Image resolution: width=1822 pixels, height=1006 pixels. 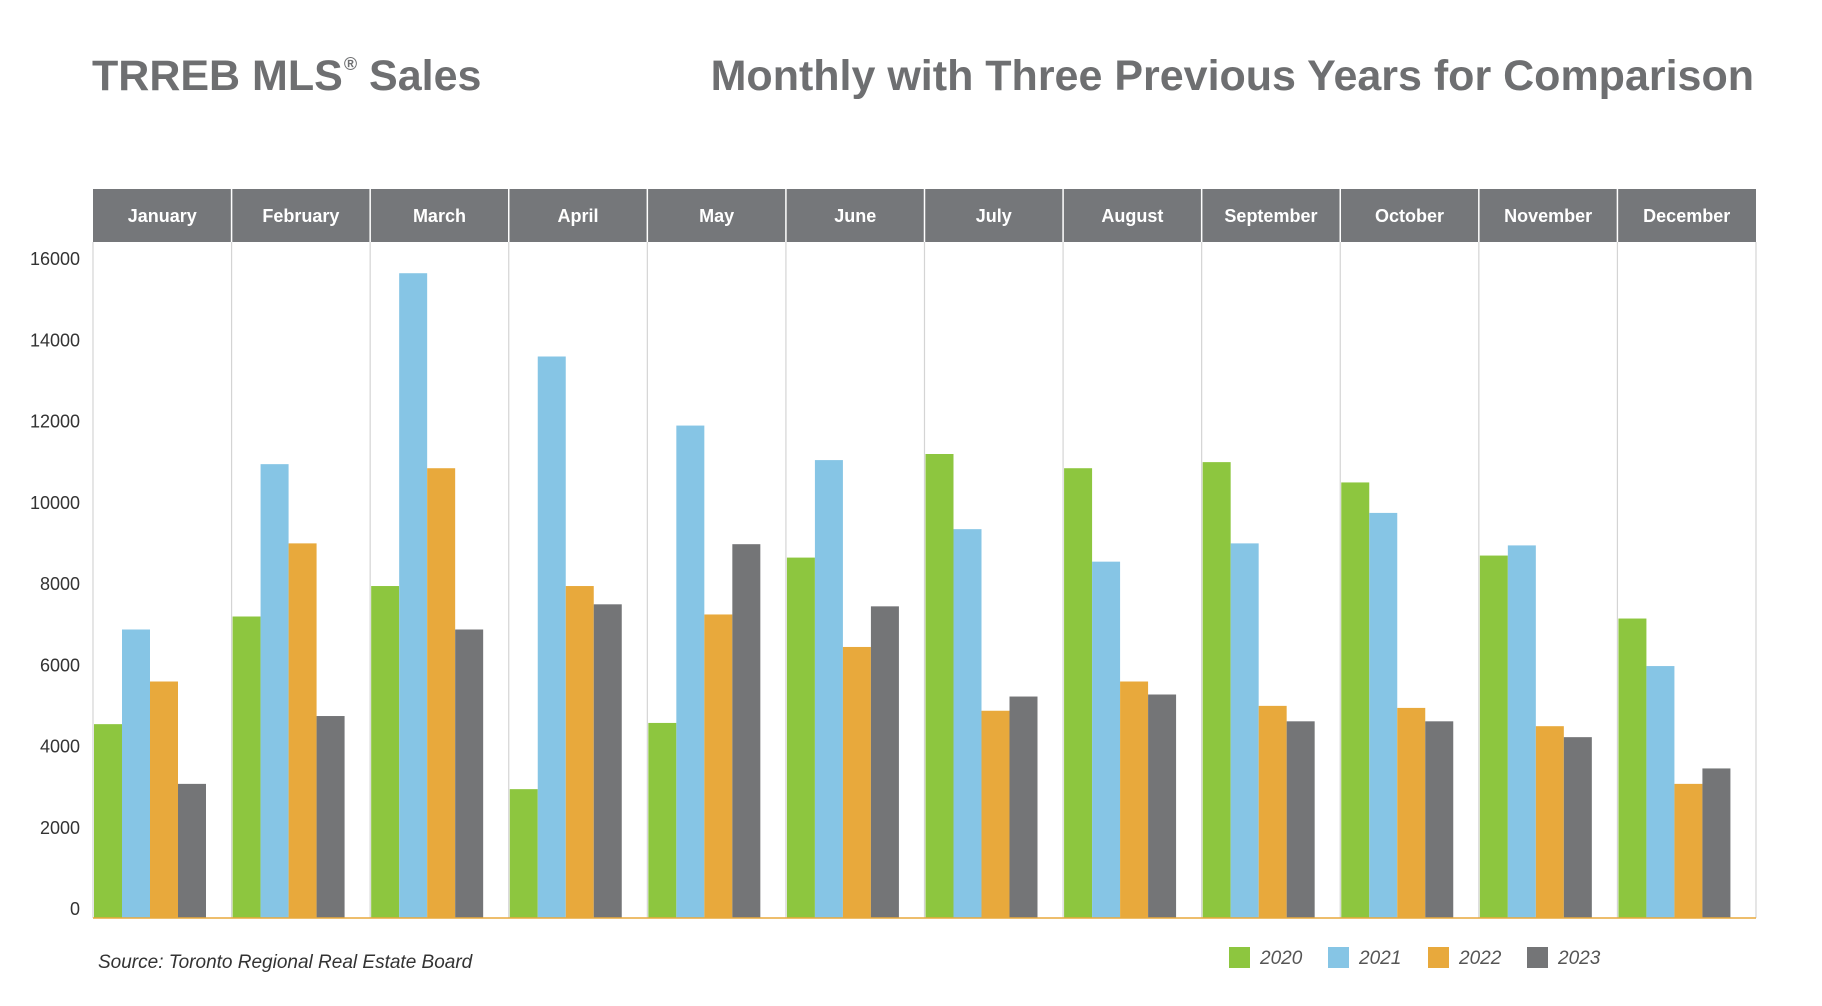 I want to click on legend-label-2020: 2020, so click(x=1281, y=958).